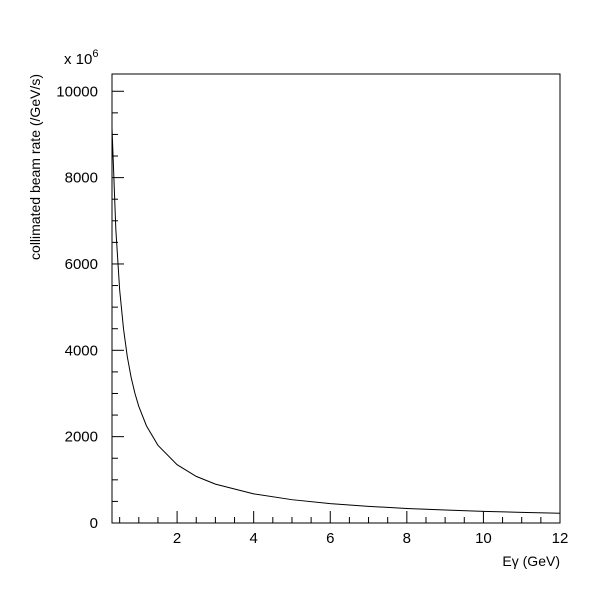 The height and width of the screenshot is (600, 600). Describe the element at coordinates (78, 59) in the screenshot. I see `y-multiplier-base: x 10` at that location.